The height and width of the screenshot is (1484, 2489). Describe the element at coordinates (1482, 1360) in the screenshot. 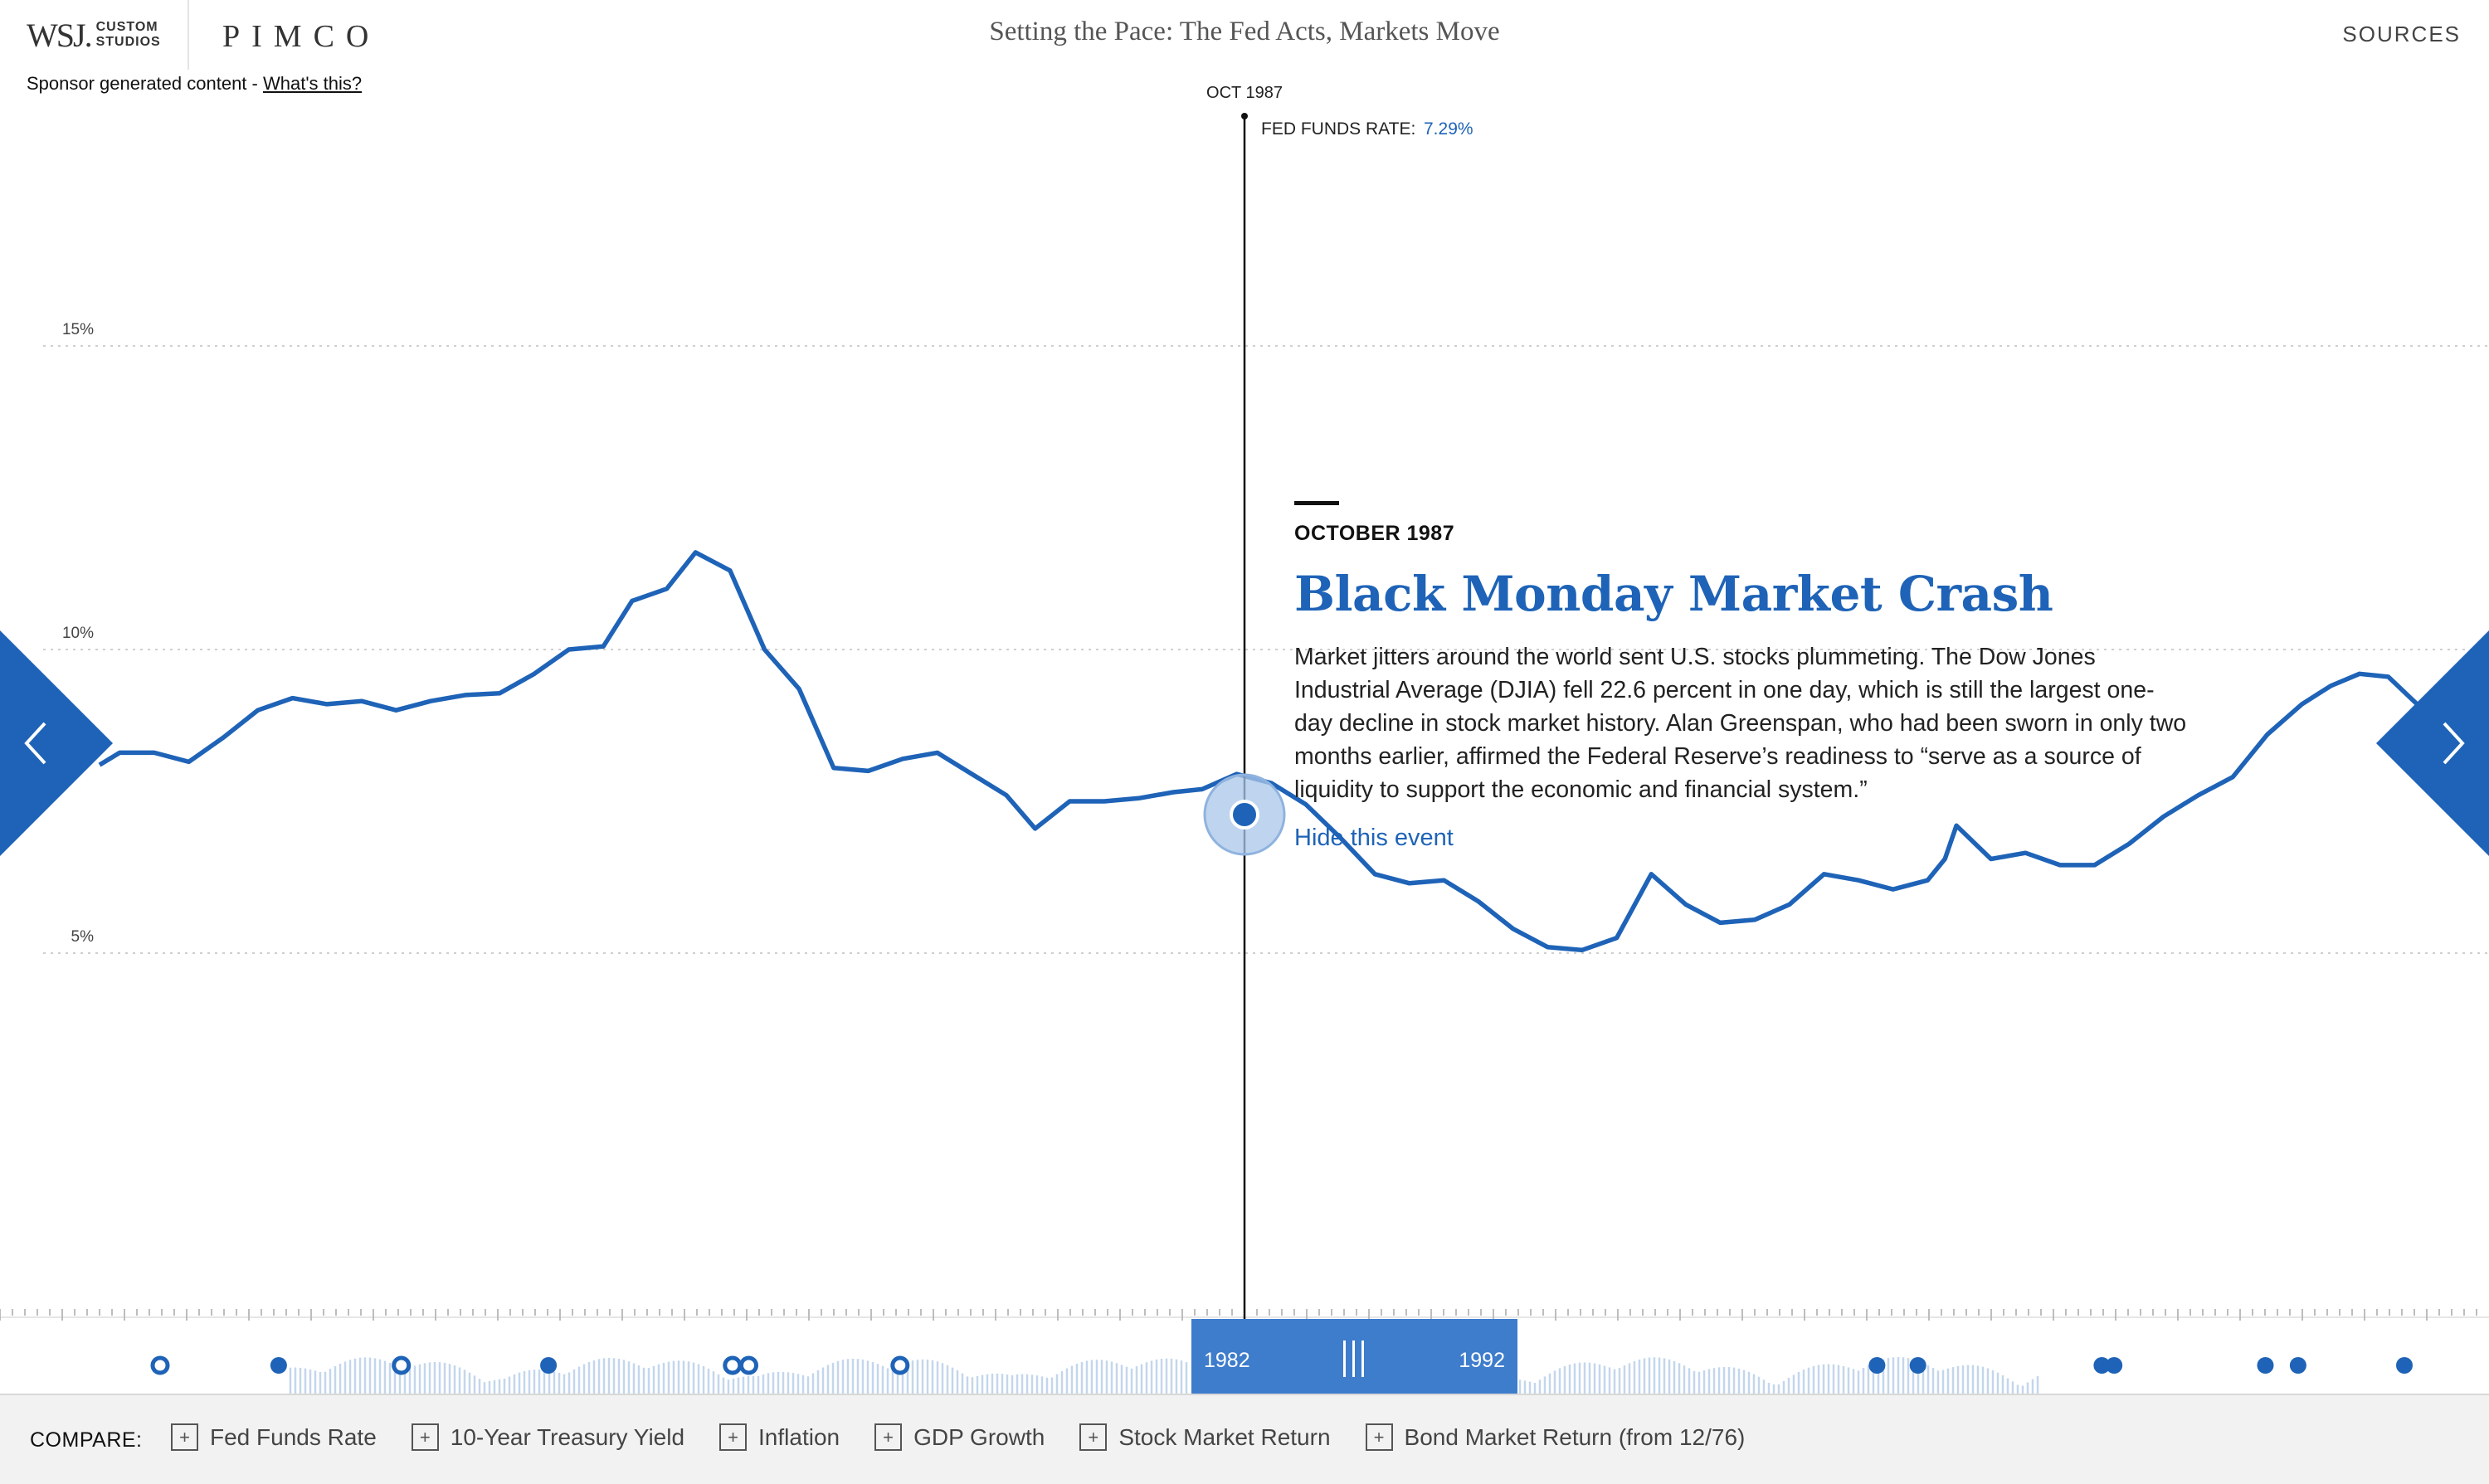

I see `brush-end-year: 1992` at that location.